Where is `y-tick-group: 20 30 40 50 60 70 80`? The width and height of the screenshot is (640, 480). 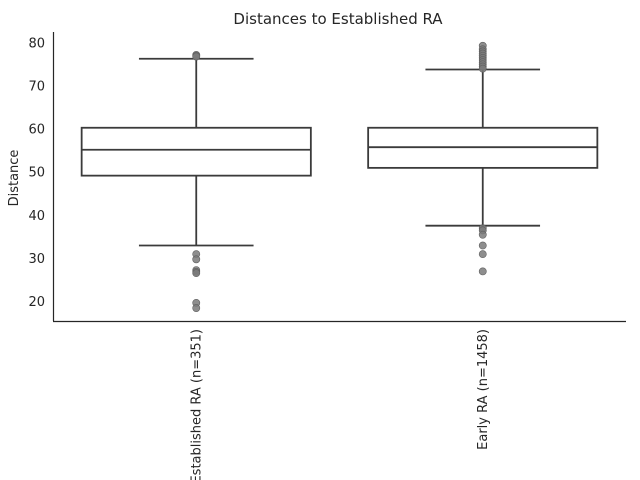 y-tick-group: 20 30 40 50 60 70 80 is located at coordinates (36, 173).